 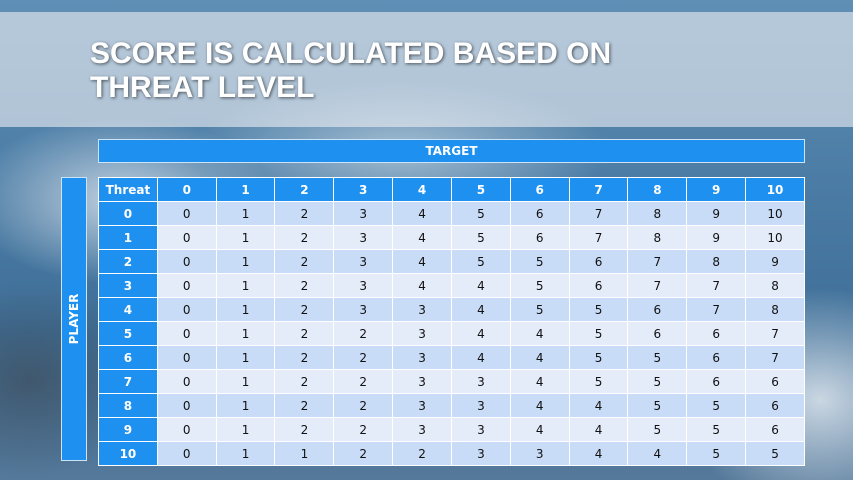 What do you see at coordinates (422, 189) in the screenshot?
I see `column-header: 4` at bounding box center [422, 189].